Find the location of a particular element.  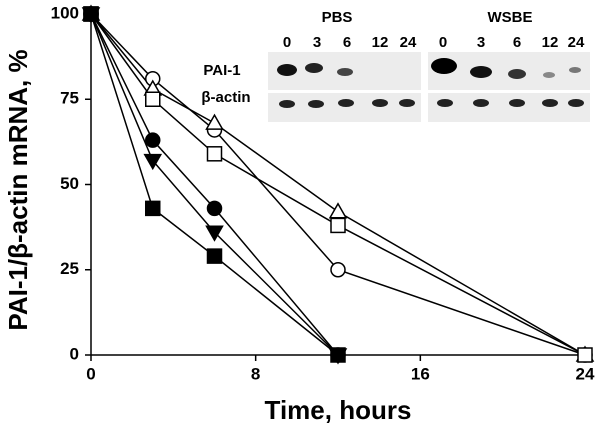

row-label: β-actin is located at coordinates (225, 97).